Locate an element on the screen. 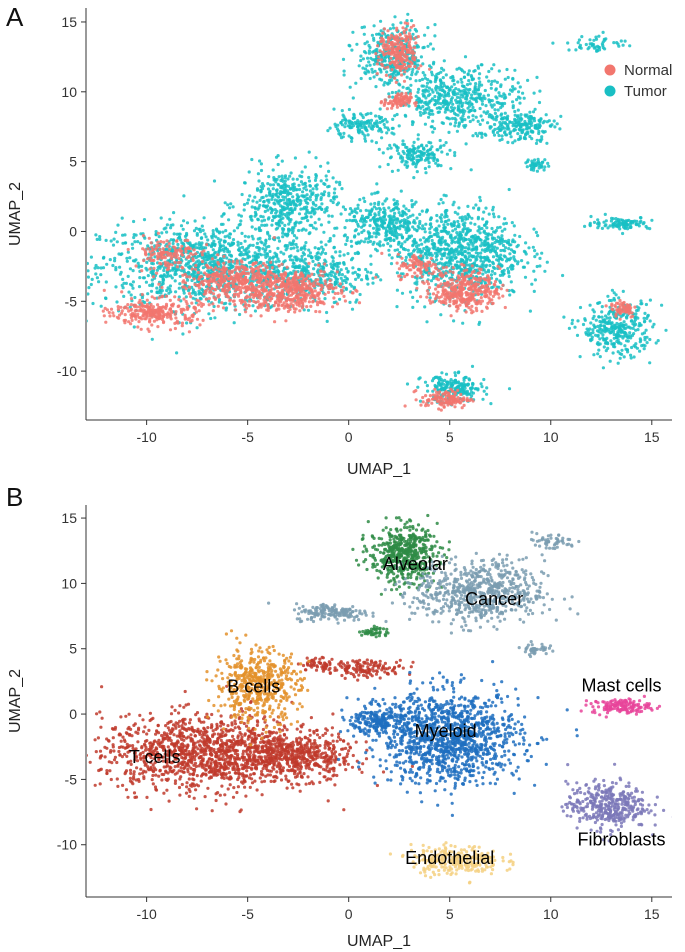  y-tick-label: -10 is located at coordinates (67, 371).